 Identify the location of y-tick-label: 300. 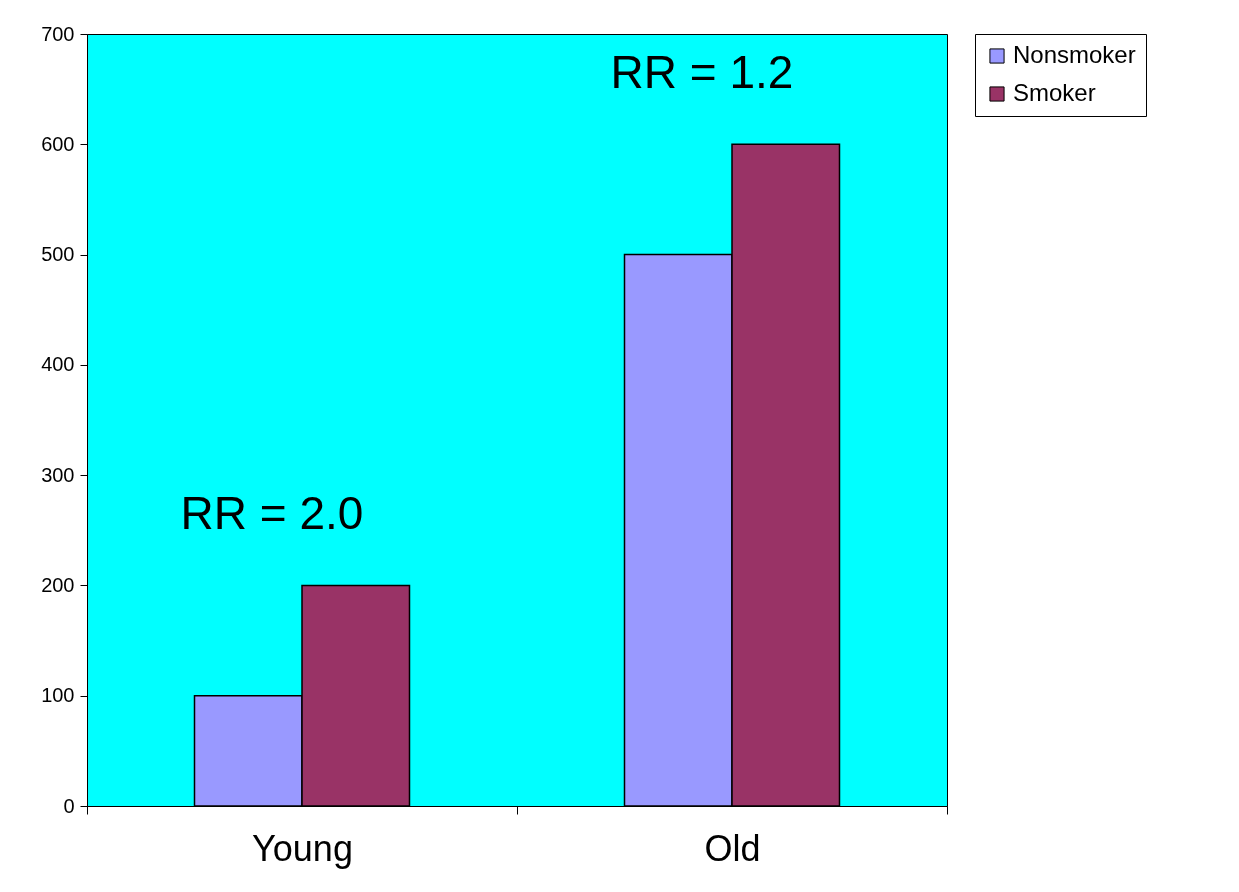
(58, 474).